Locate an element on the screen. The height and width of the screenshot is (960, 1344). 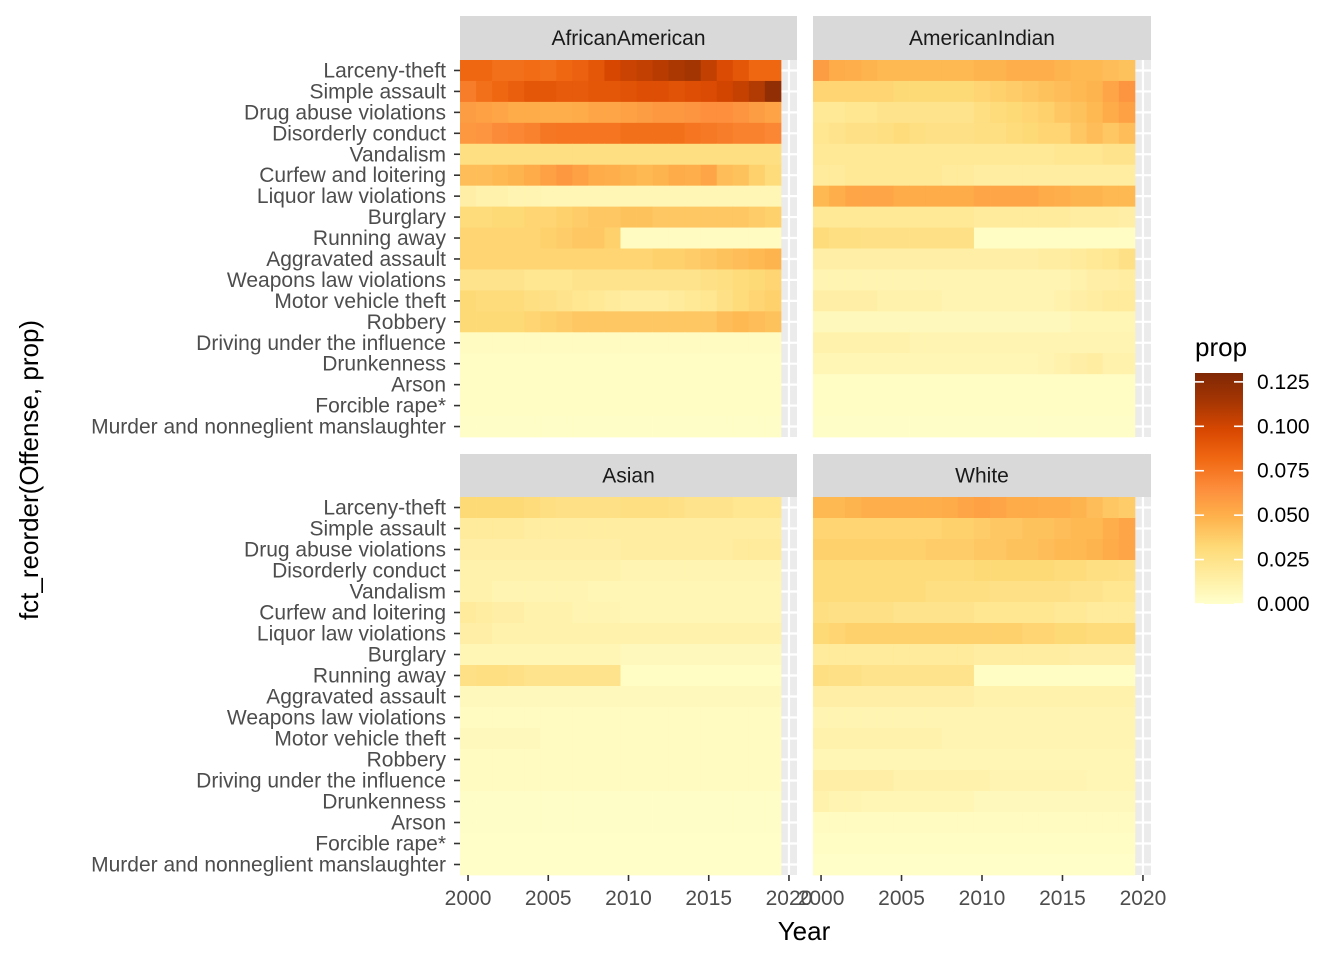
facet-strip is located at coordinates (628, 38).